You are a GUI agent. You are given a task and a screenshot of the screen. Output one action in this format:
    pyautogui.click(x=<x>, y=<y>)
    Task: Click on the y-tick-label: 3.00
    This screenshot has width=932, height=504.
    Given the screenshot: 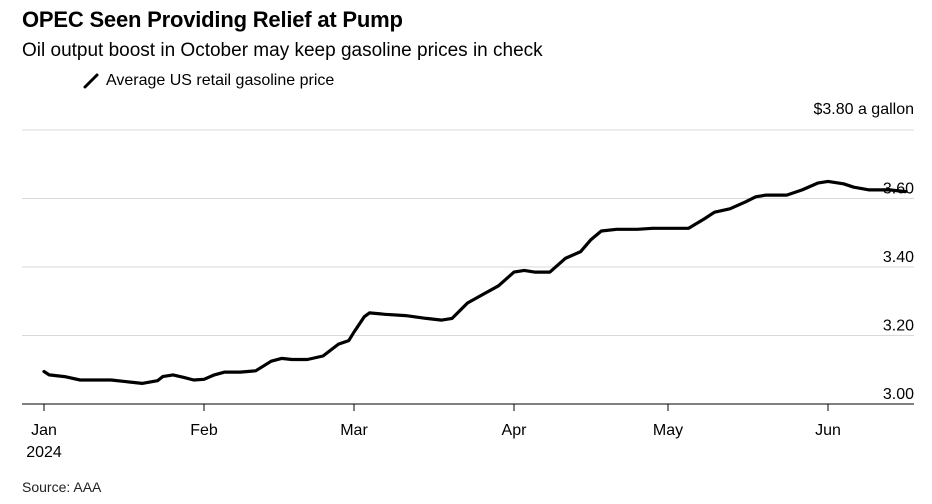 What is the action you would take?
    pyautogui.click(x=898, y=394)
    